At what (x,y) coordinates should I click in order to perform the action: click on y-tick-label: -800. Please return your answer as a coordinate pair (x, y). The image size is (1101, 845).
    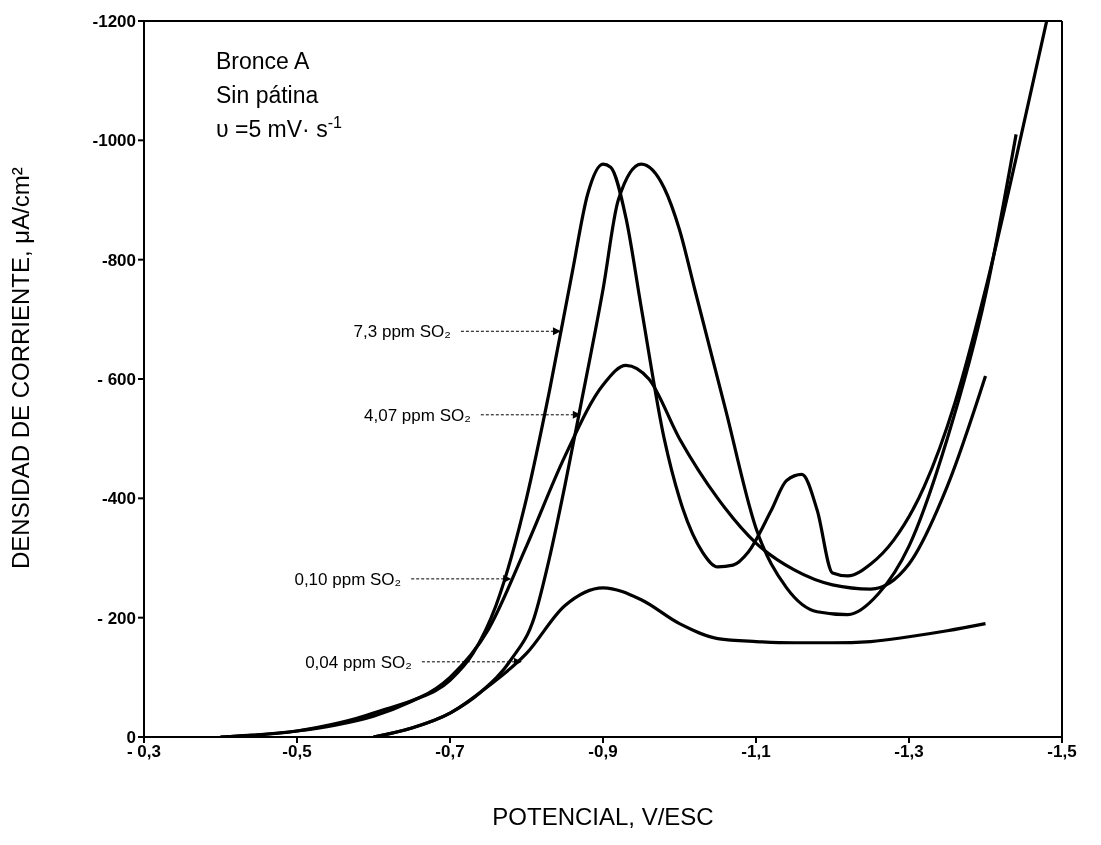
    Looking at the image, I should click on (118, 260).